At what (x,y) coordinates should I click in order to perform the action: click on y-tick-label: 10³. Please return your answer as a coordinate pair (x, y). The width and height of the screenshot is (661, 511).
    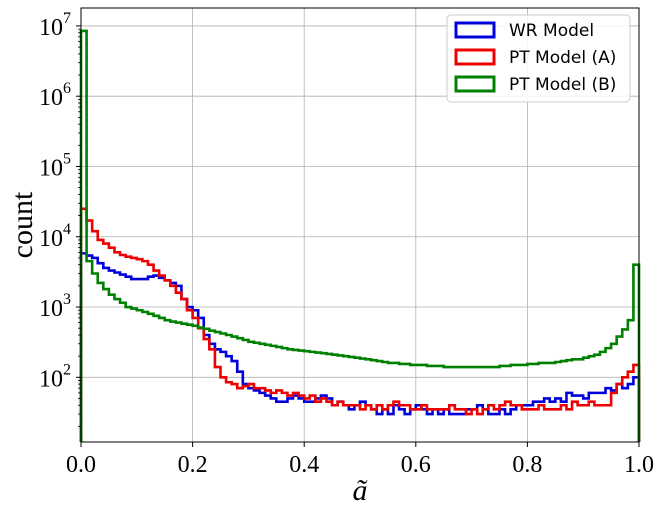
    Looking at the image, I should click on (55, 306).